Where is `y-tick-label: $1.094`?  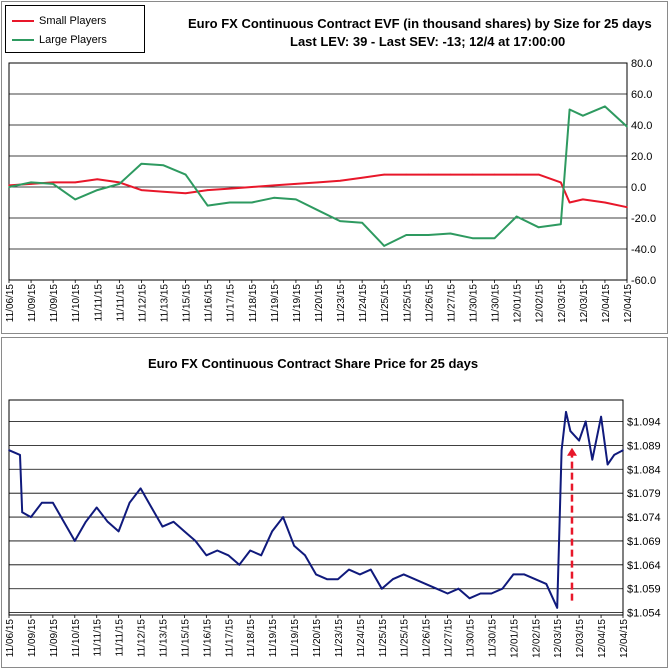 y-tick-label: $1.094 is located at coordinates (644, 423).